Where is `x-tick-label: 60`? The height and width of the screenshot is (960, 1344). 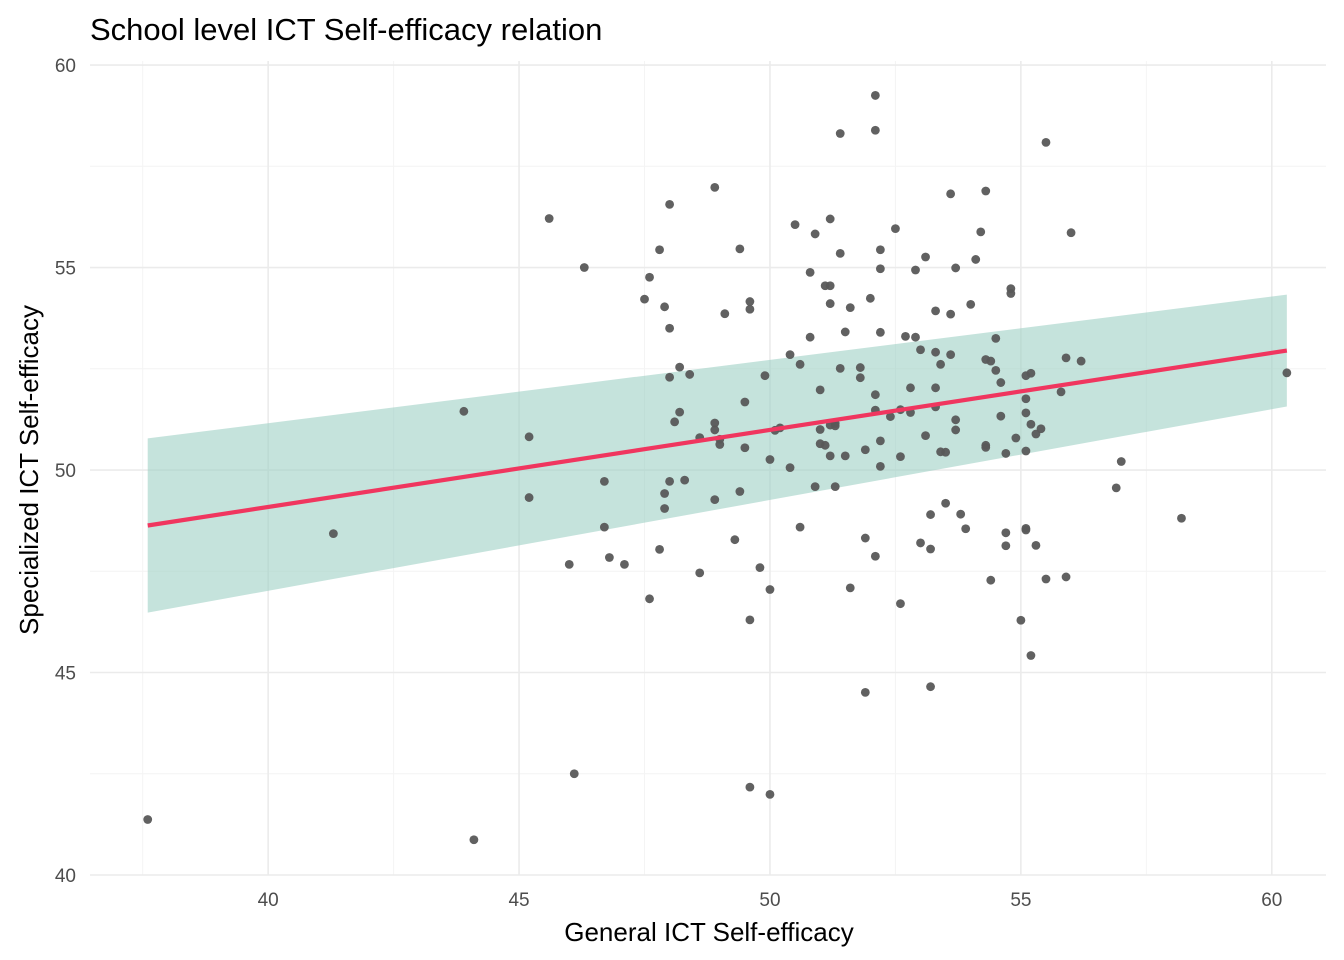
x-tick-label: 60 is located at coordinates (1271, 900).